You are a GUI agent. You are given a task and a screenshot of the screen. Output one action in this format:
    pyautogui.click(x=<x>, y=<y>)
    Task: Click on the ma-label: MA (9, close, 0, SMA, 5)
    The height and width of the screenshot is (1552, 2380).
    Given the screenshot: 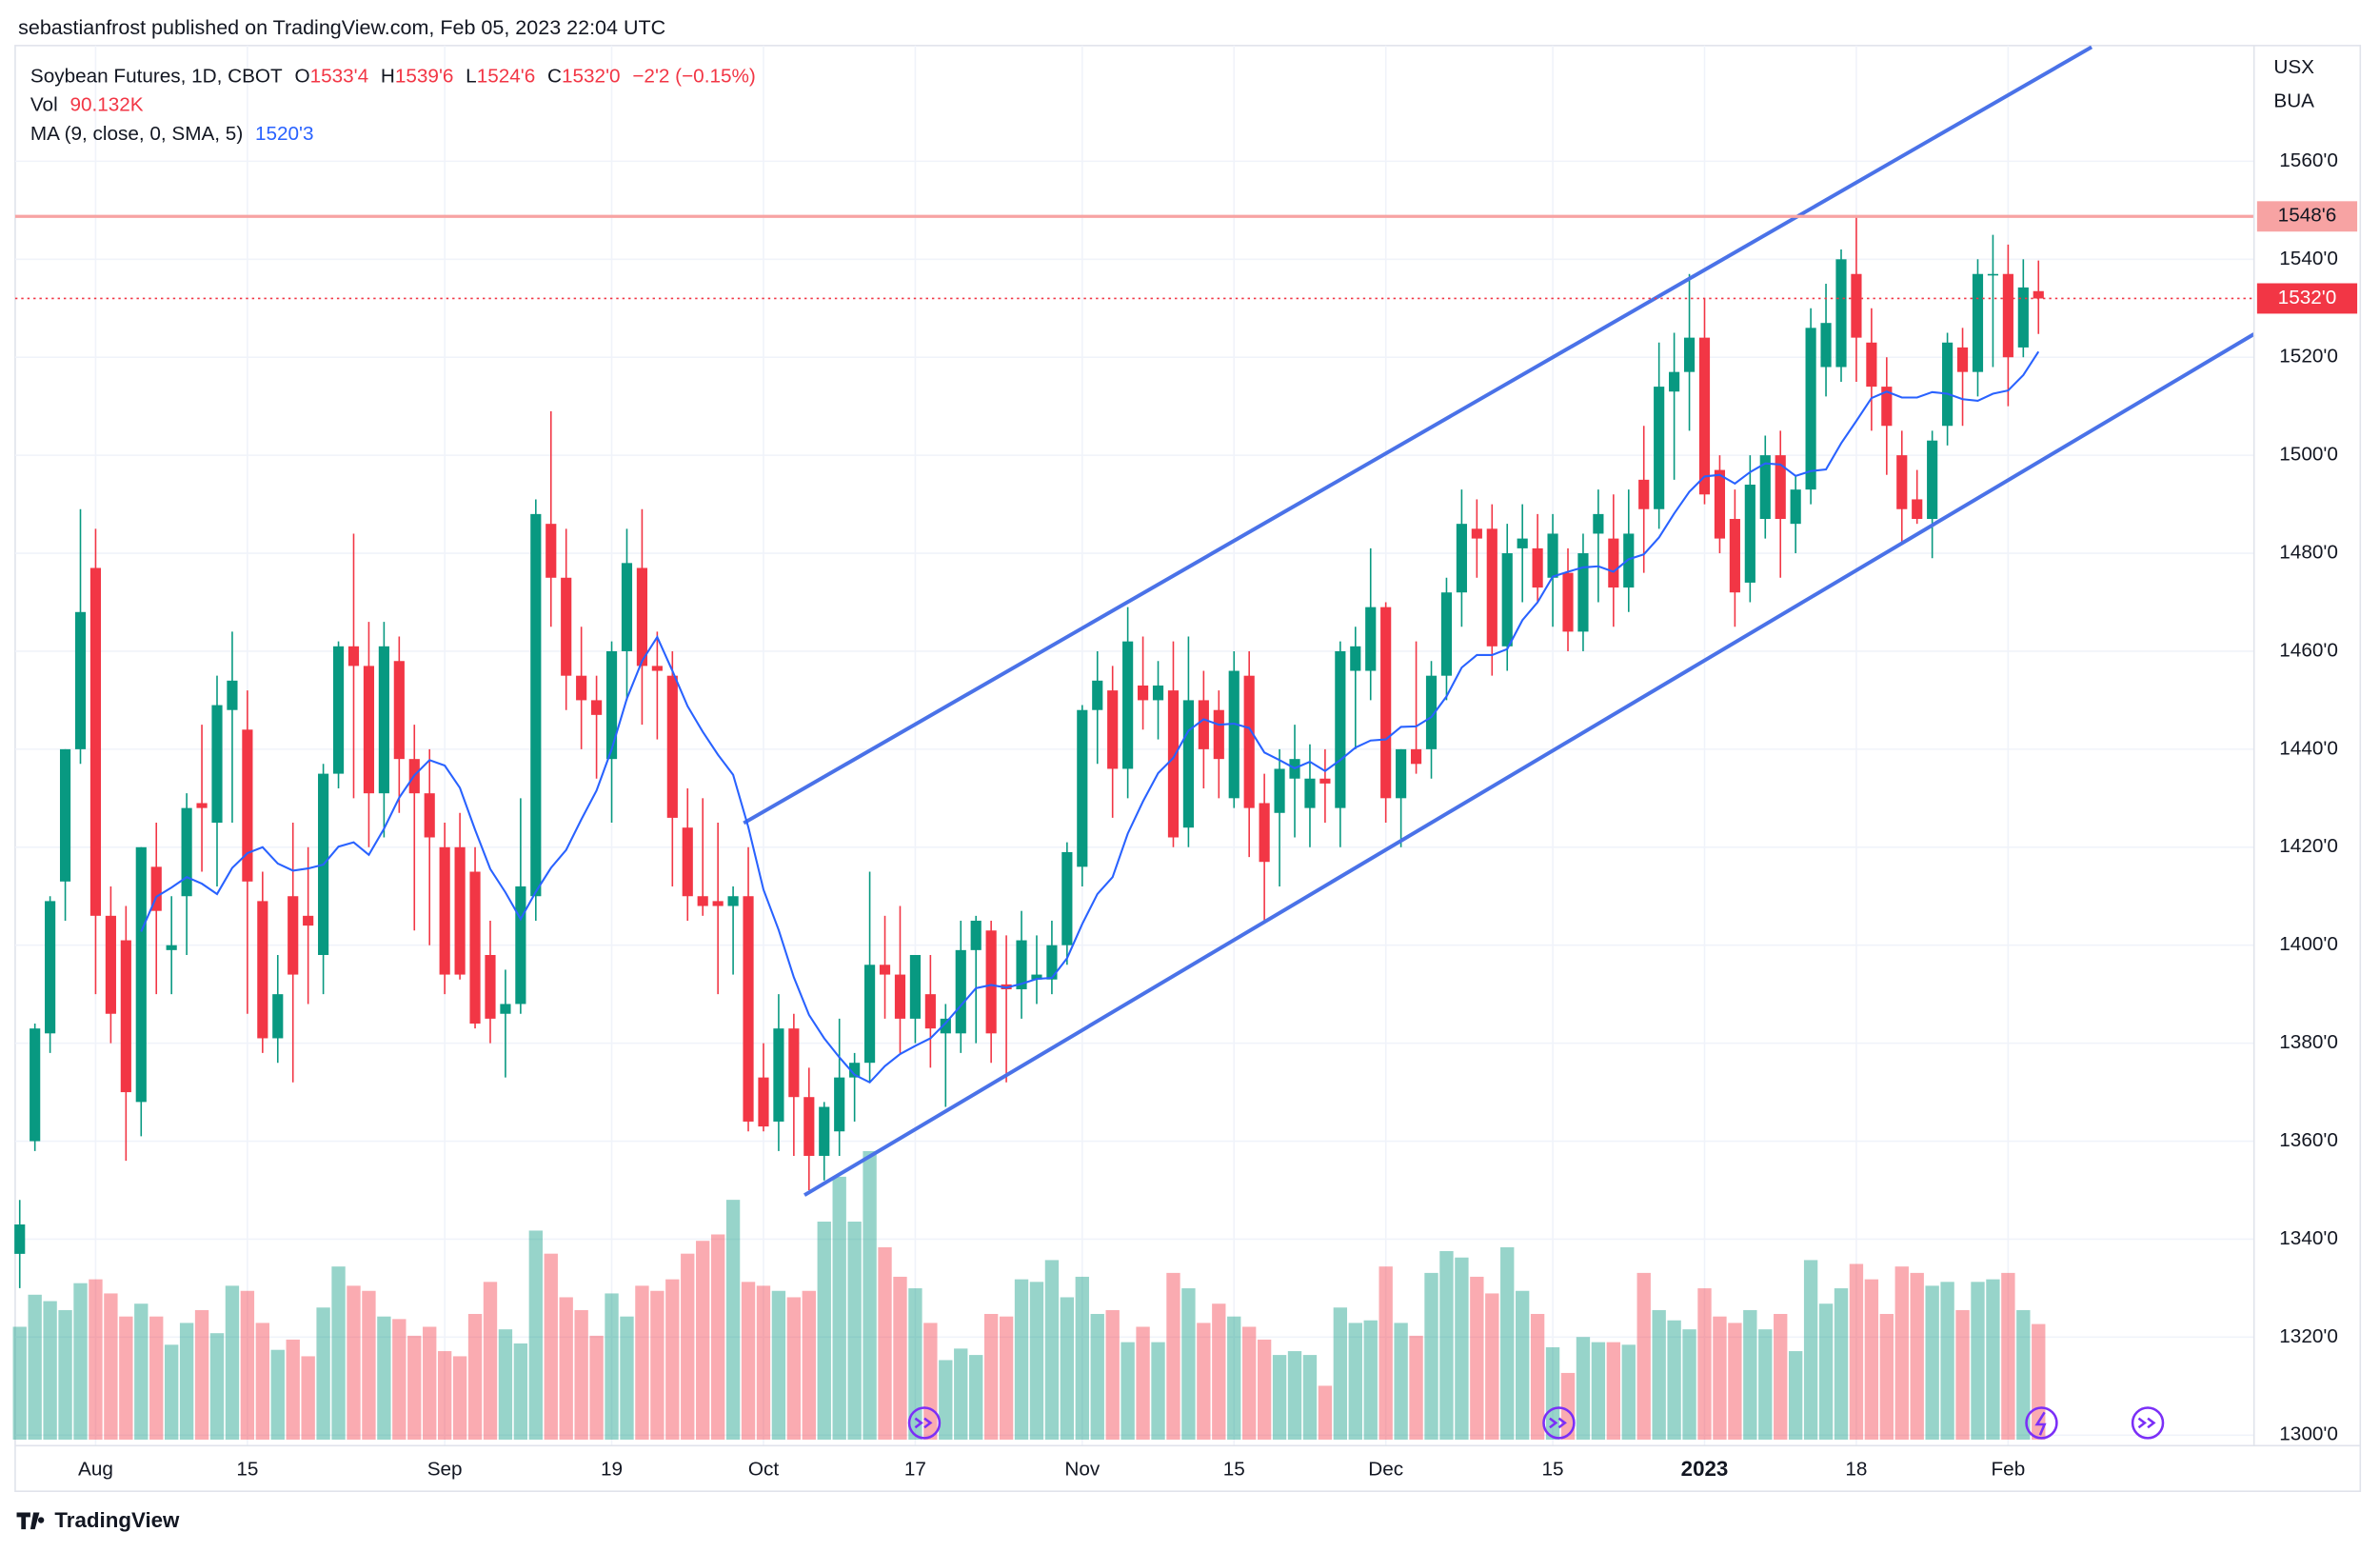 What is the action you would take?
    pyautogui.click(x=136, y=134)
    